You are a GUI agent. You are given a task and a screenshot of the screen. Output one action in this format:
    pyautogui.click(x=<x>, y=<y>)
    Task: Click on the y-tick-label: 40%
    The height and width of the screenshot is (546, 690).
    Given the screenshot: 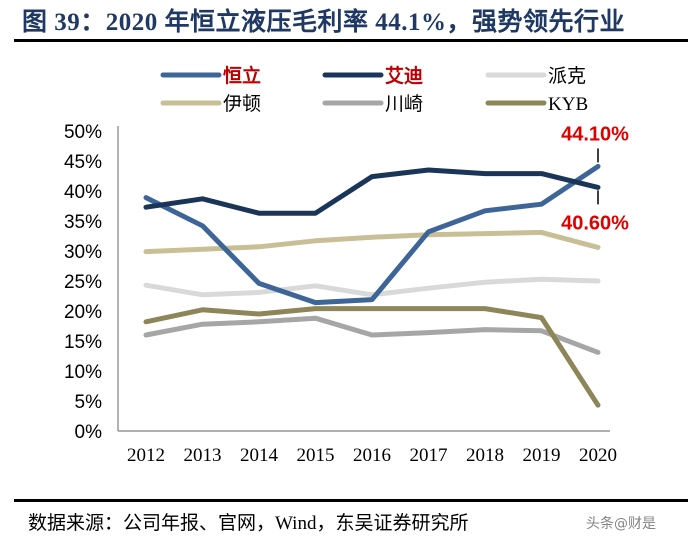 What is the action you would take?
    pyautogui.click(x=83, y=192)
    